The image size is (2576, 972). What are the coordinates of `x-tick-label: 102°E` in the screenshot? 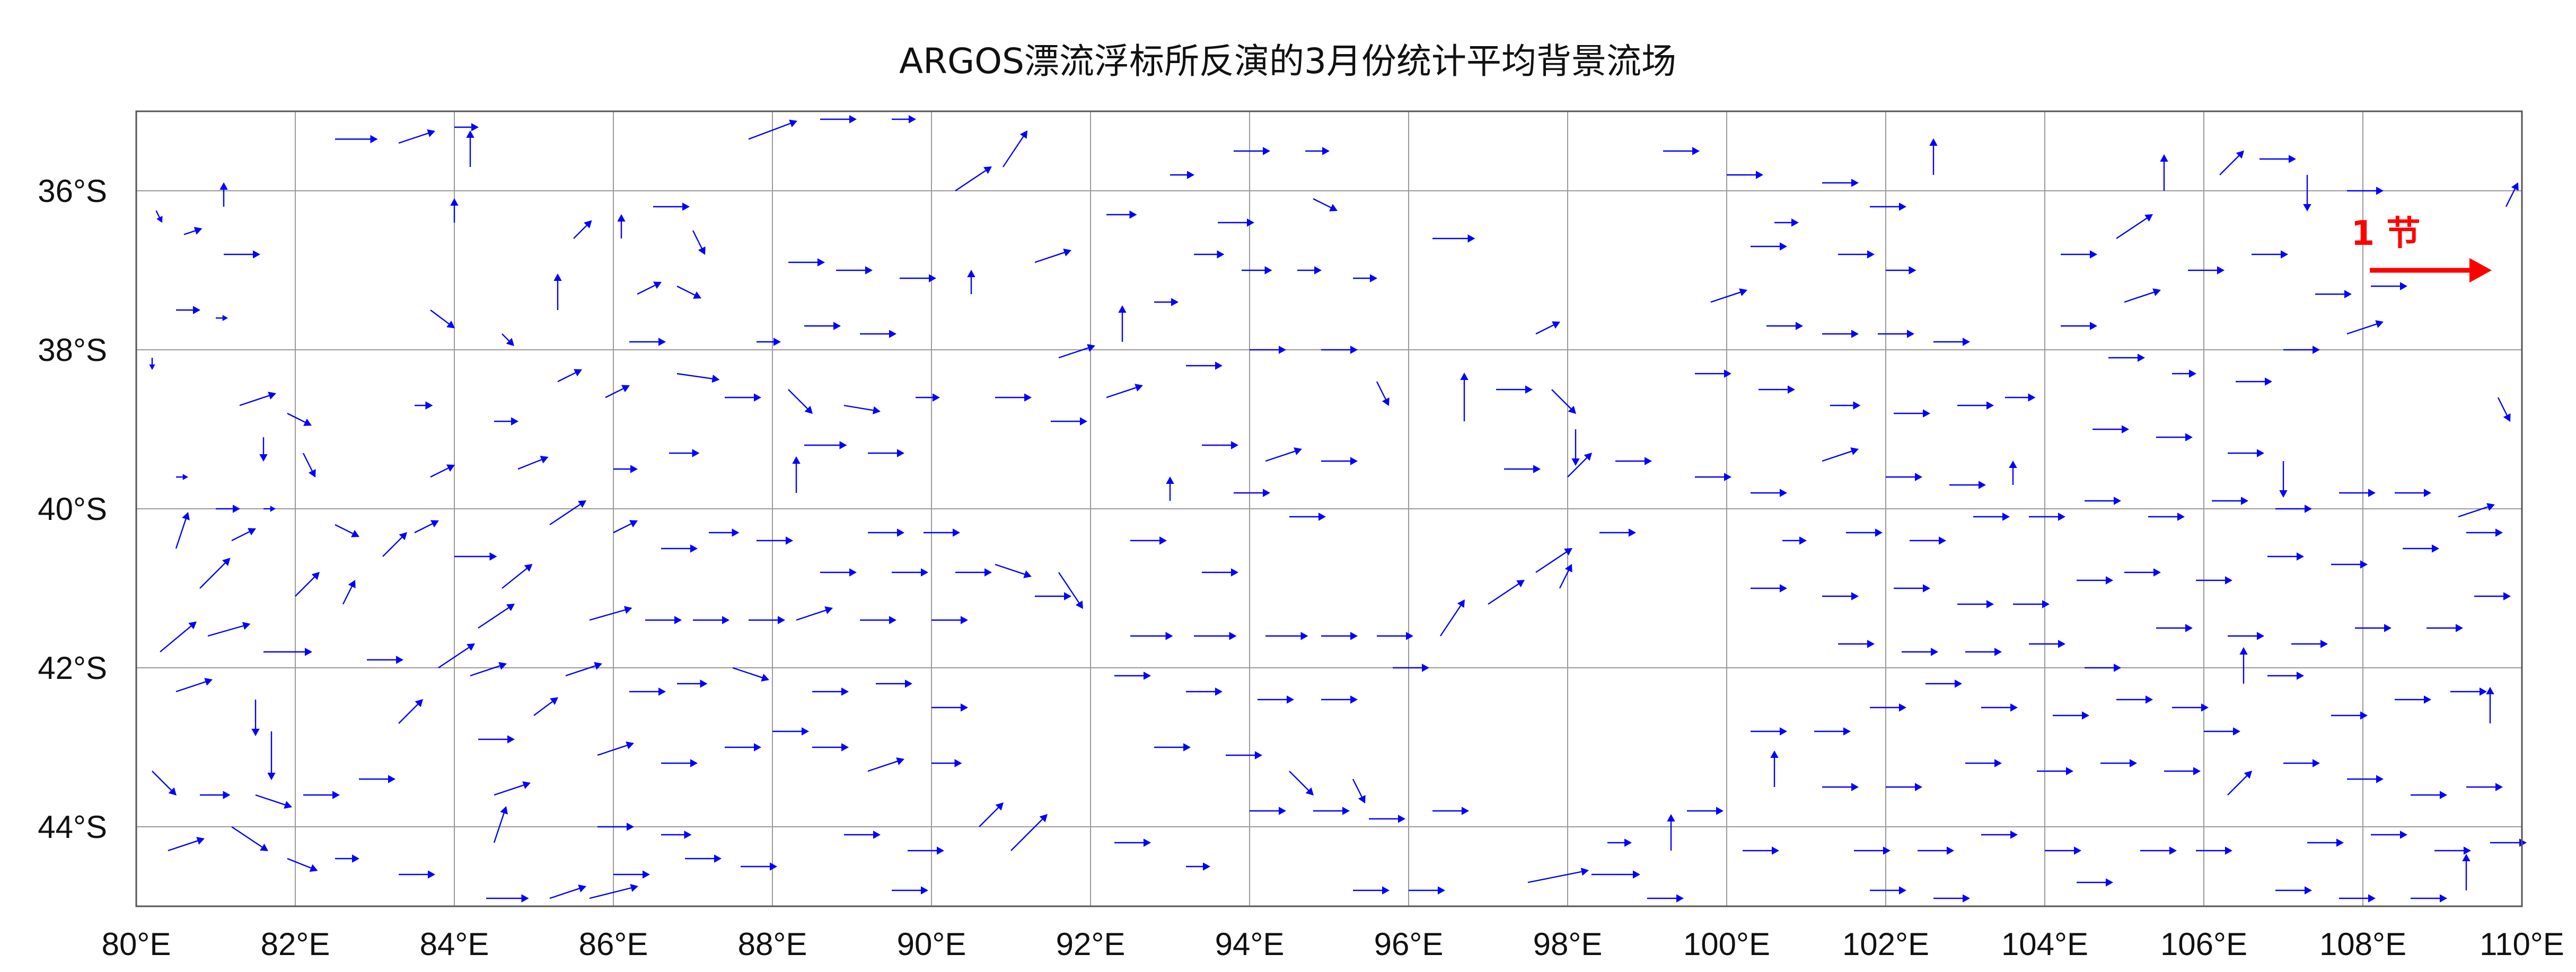 It's located at (1885, 944).